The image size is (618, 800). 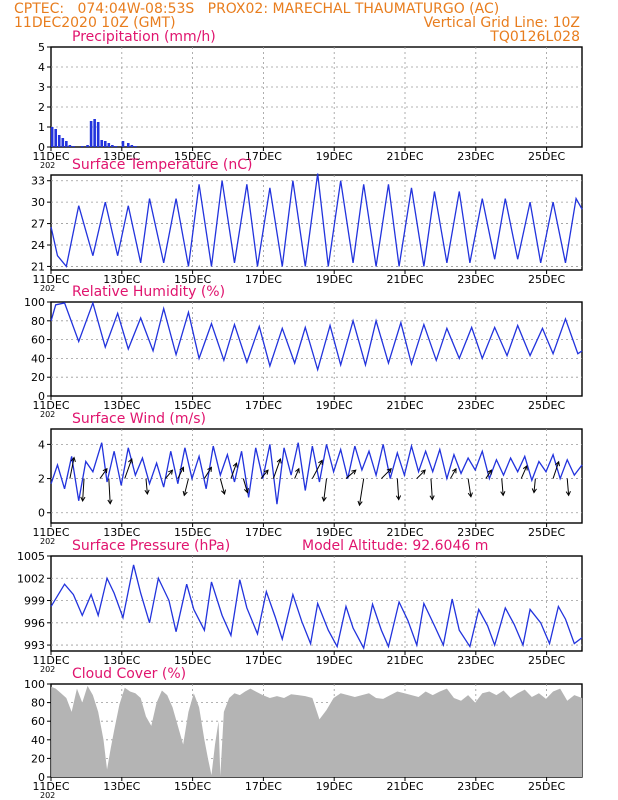 What do you see at coordinates (38, 224) in the screenshot?
I see `y-tick-label: 27` at bounding box center [38, 224].